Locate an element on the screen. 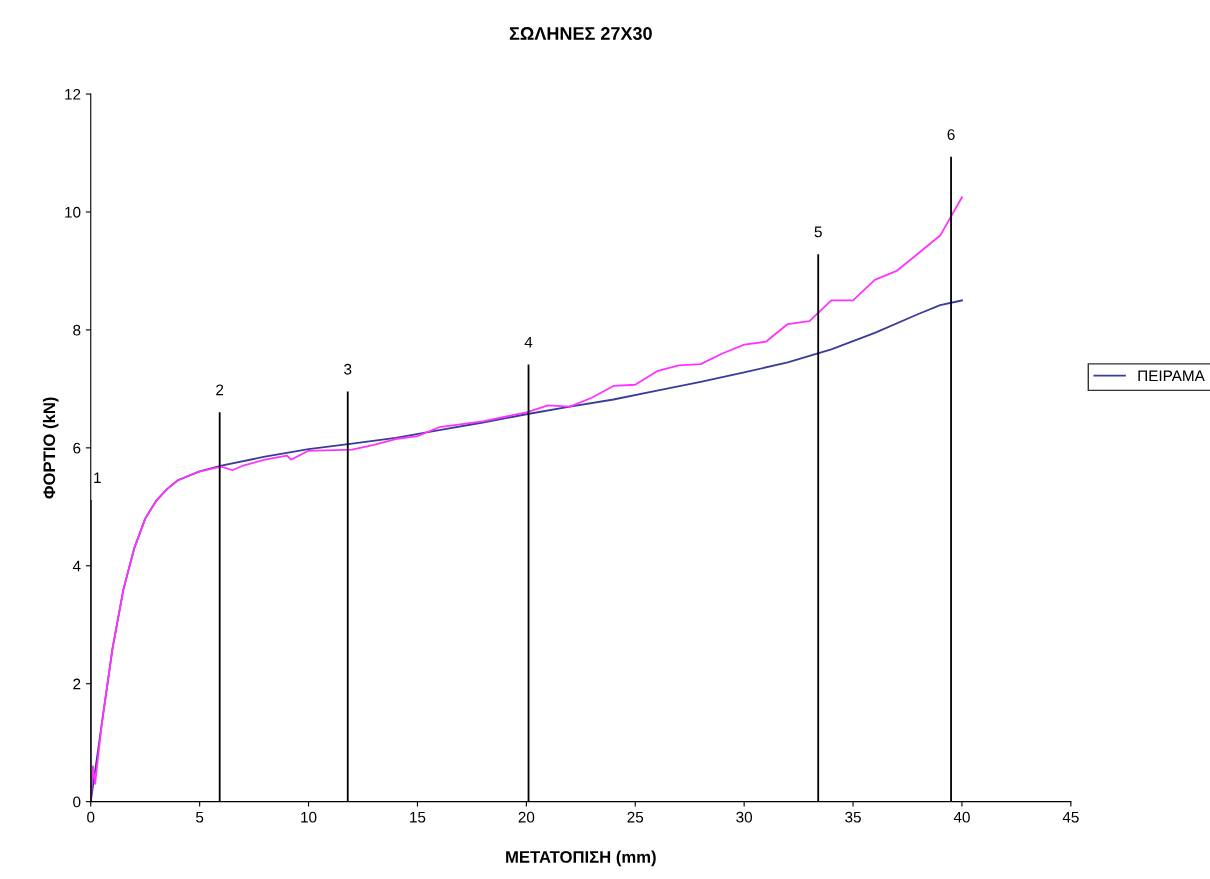 The image size is (1210, 879). y-tick-label: 12 is located at coordinates (73, 94).